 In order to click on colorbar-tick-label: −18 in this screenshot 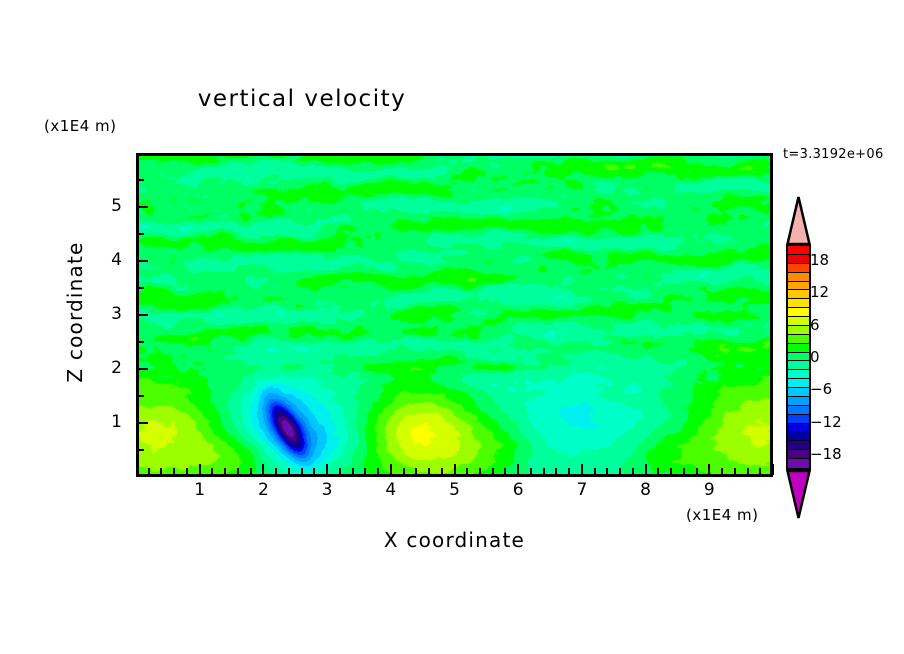, I will do `click(826, 453)`.